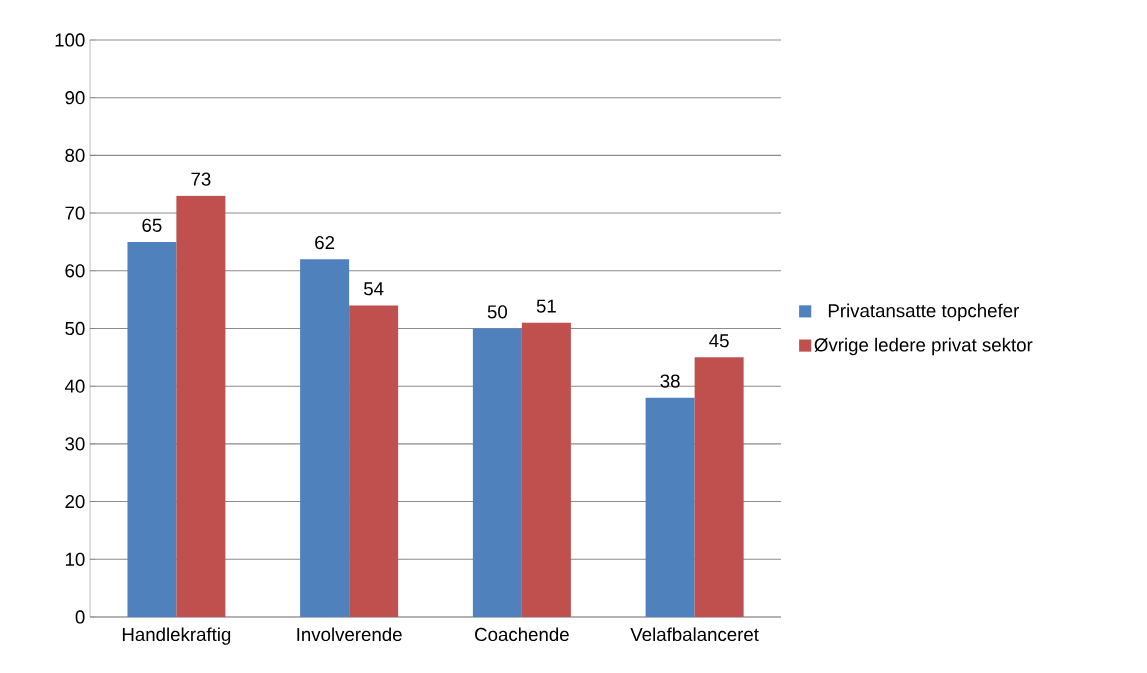 This screenshot has width=1147, height=673. Describe the element at coordinates (152, 225) in the screenshot. I see `data-label: 65` at that location.